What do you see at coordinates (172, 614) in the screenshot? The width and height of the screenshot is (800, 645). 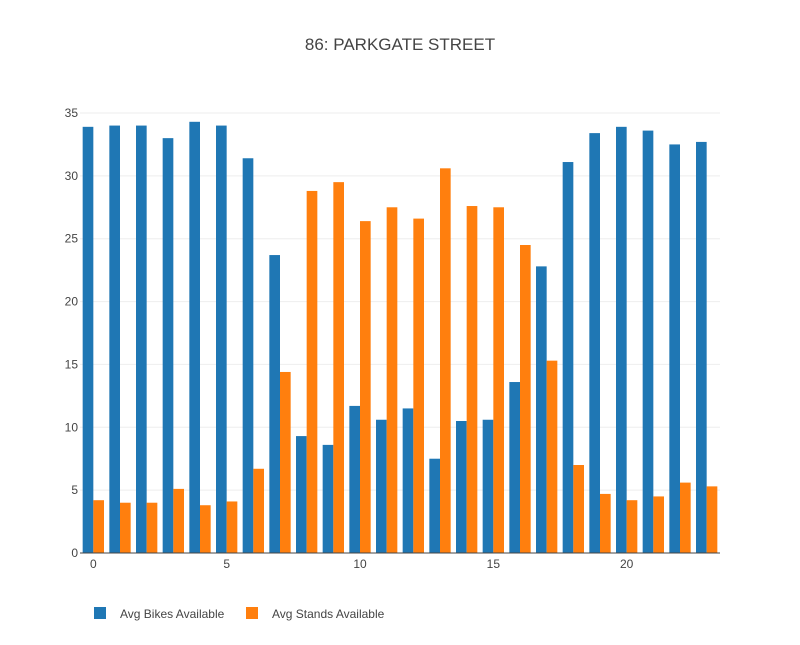 I see `legend-label: Avg Bikes Available` at bounding box center [172, 614].